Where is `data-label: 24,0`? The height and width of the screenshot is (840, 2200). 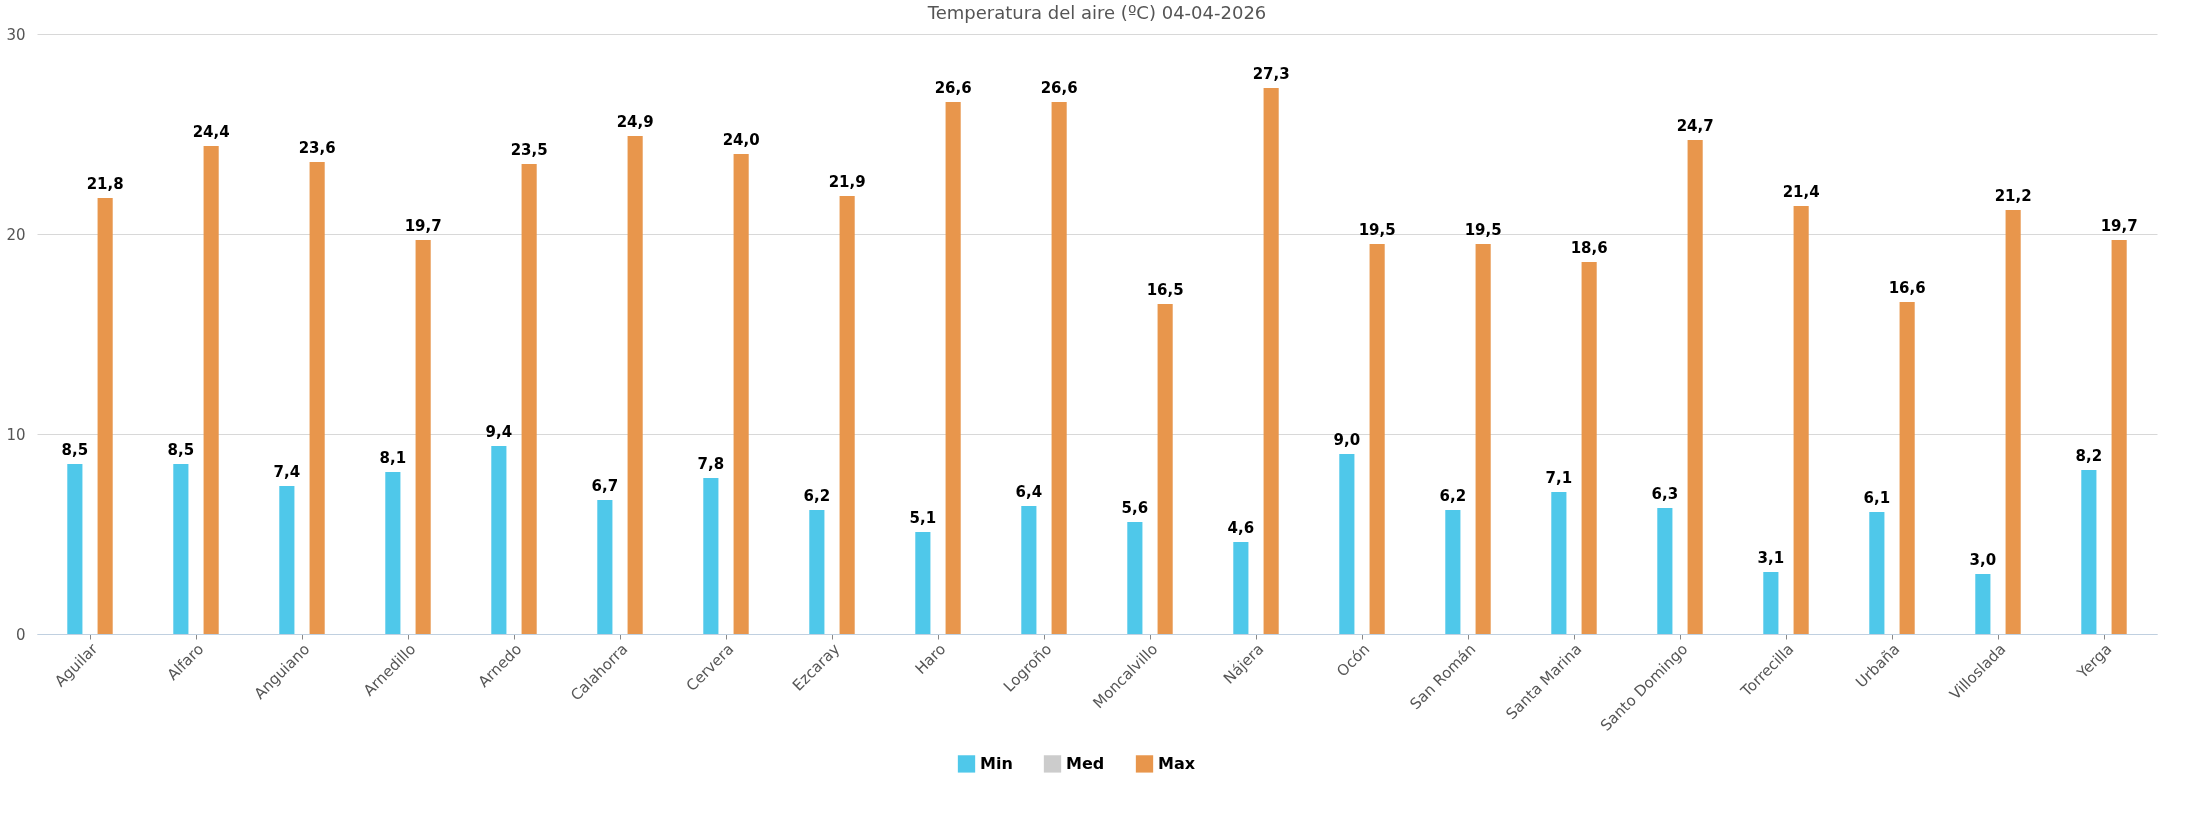
data-label: 24,0 is located at coordinates (741, 140).